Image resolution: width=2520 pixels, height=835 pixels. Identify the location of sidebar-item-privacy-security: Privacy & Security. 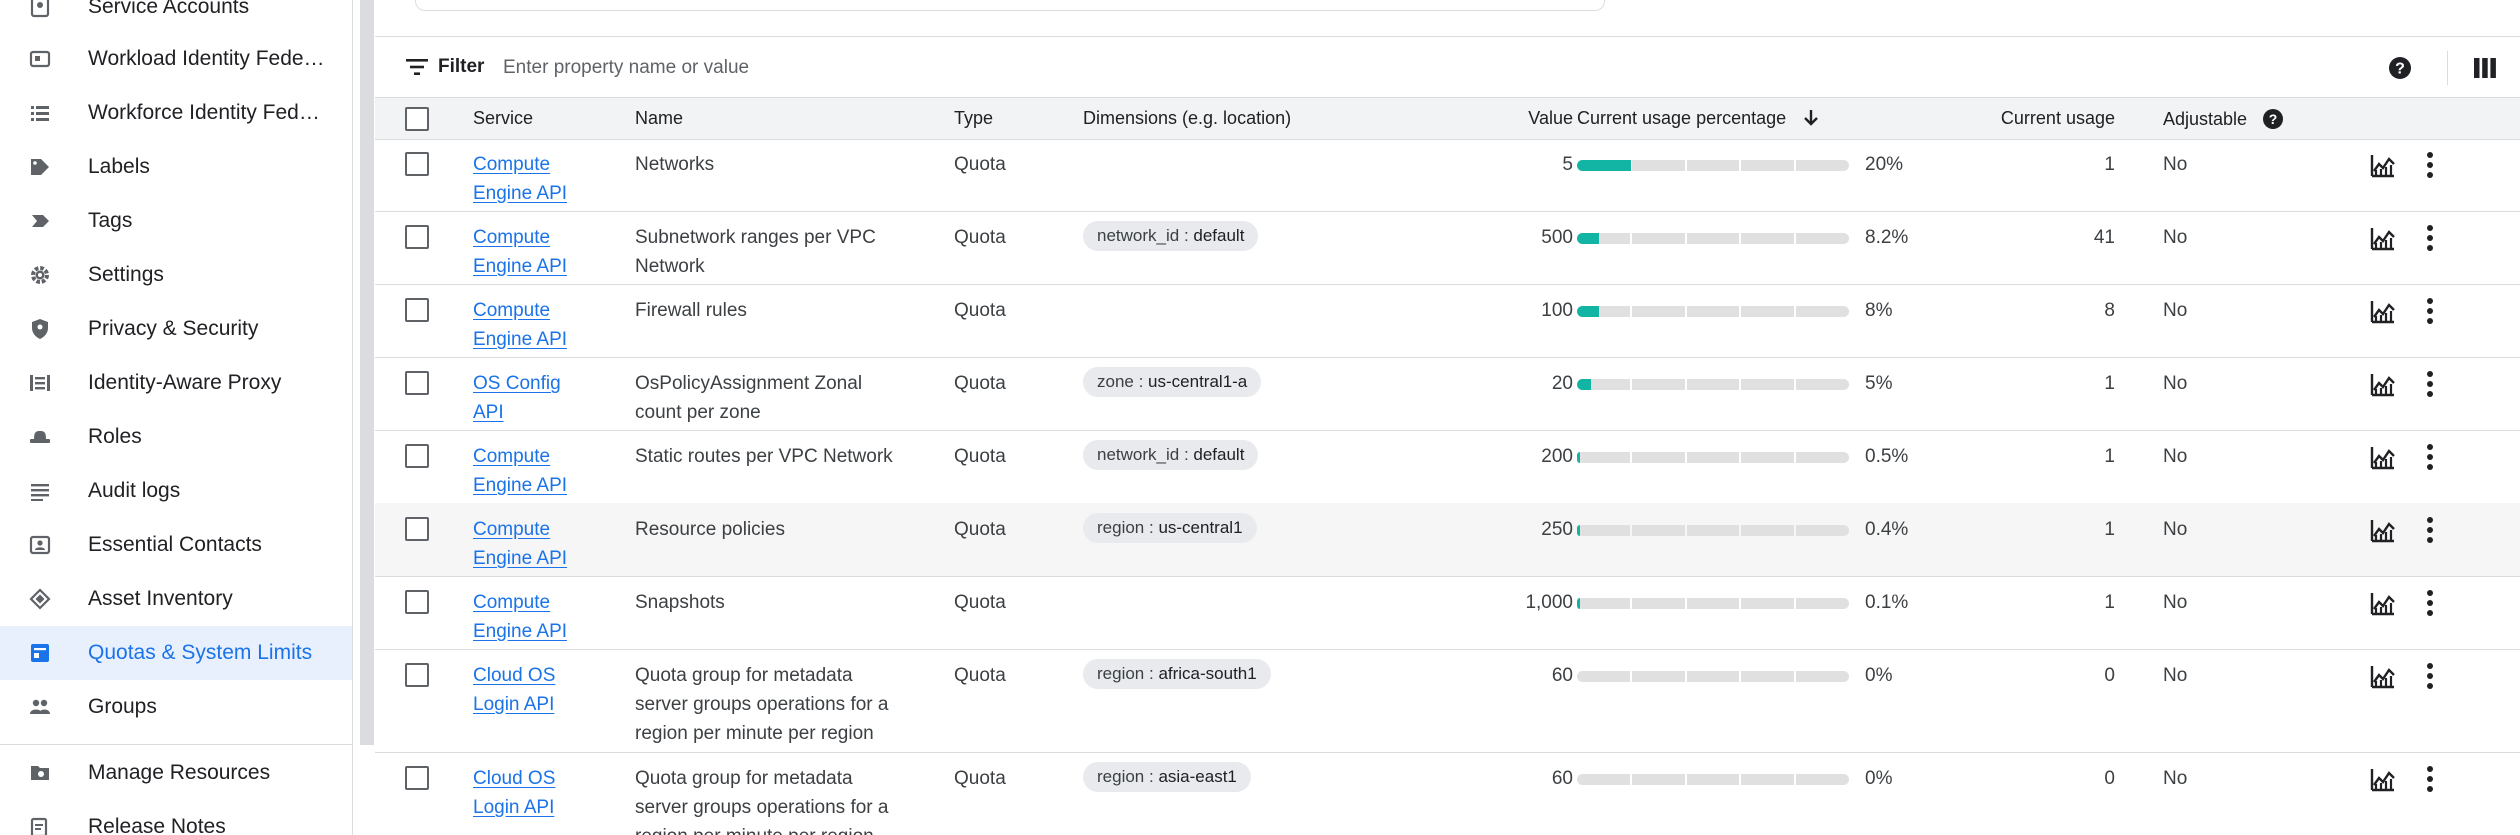
(176, 329).